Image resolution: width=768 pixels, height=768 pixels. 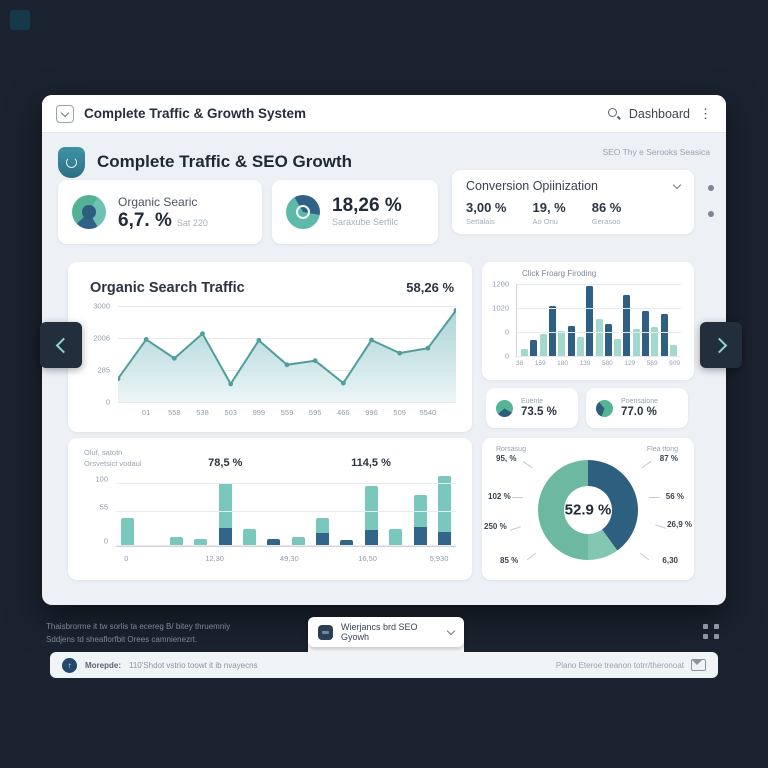 What do you see at coordinates (585, 363) in the screenshot?
I see `x-tick-label: 139` at bounding box center [585, 363].